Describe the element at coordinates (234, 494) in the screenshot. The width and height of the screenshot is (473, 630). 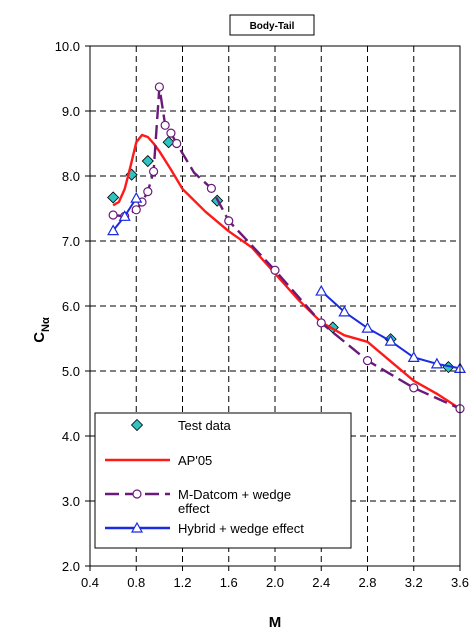
I see `legend-label-line: M-Datcom + wedge` at that location.